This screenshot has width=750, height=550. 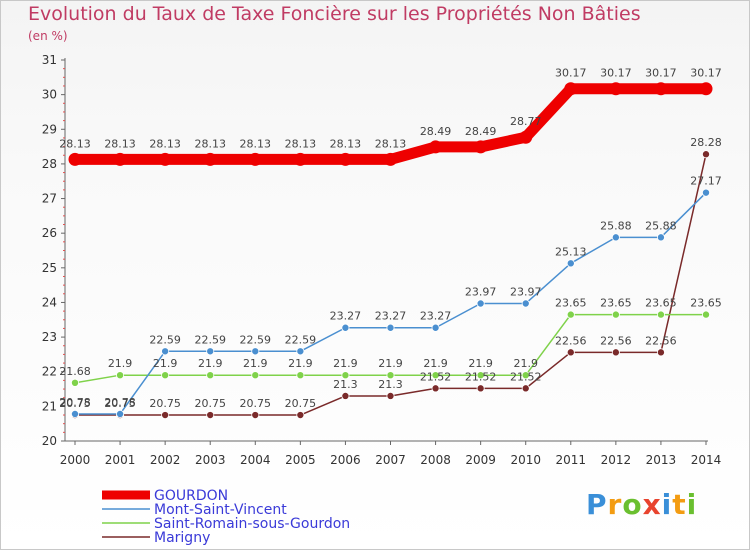 I want to click on data-label: 21.52, so click(x=481, y=376).